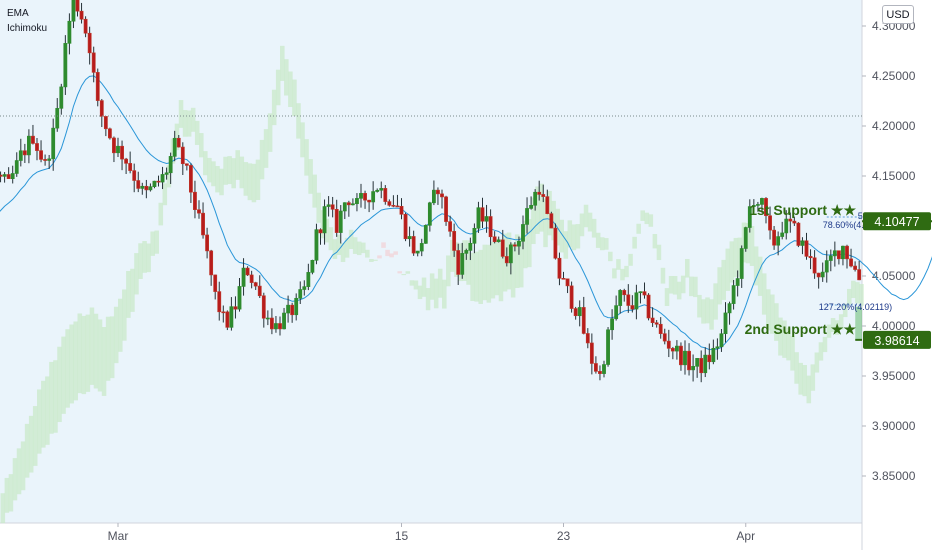 This screenshot has width=932, height=550. Describe the element at coordinates (897, 221) in the screenshot. I see `price-label-box` at that location.